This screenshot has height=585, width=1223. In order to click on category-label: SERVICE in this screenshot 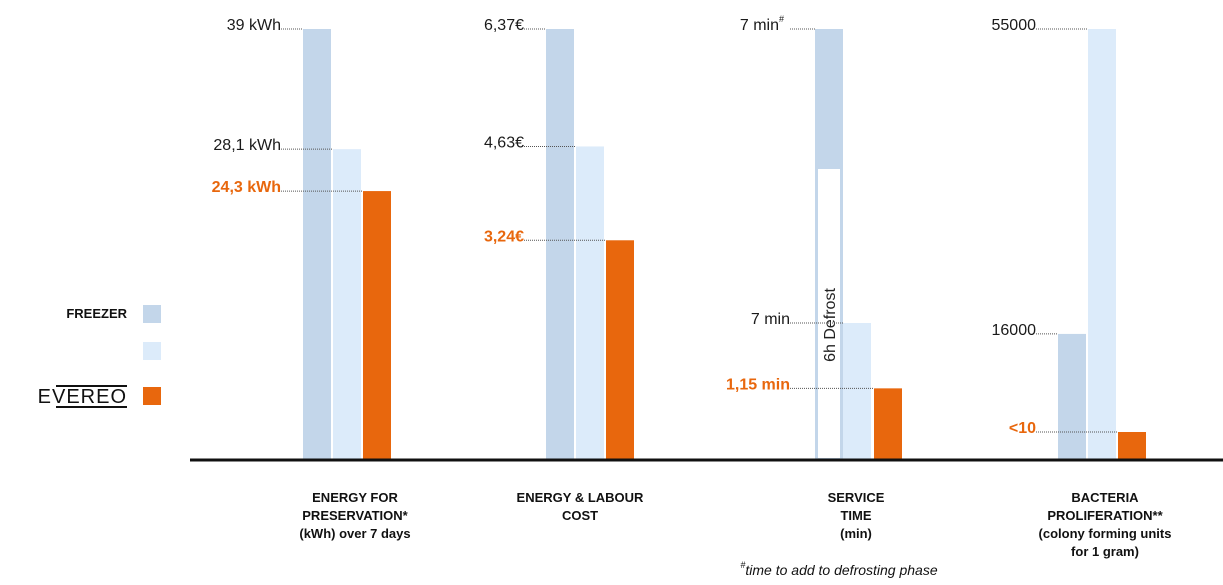, I will do `click(856, 497)`.